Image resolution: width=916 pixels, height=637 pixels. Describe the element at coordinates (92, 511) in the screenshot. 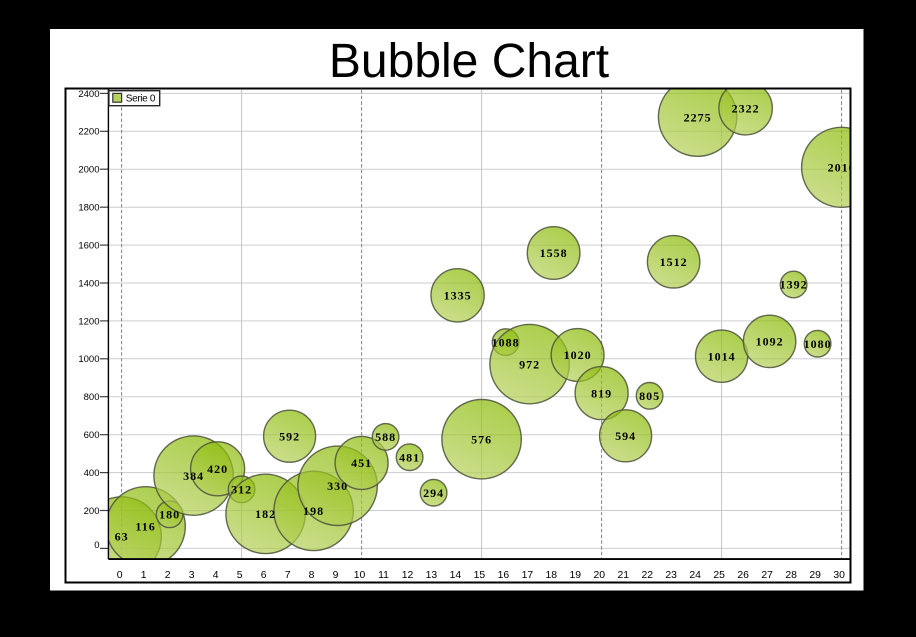

I see `svg-text: 200` at that location.